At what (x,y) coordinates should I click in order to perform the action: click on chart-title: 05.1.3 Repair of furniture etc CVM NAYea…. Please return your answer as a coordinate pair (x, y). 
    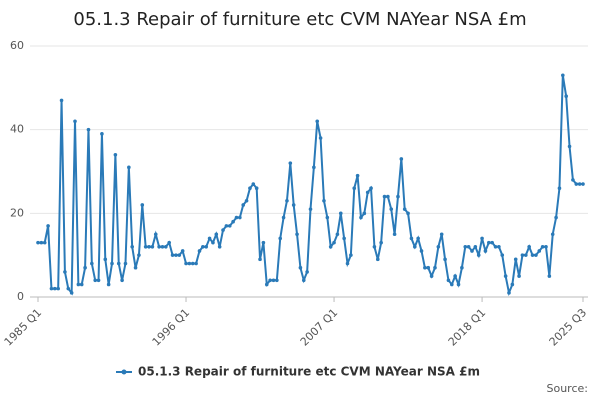
    Looking at the image, I should click on (299, 19).